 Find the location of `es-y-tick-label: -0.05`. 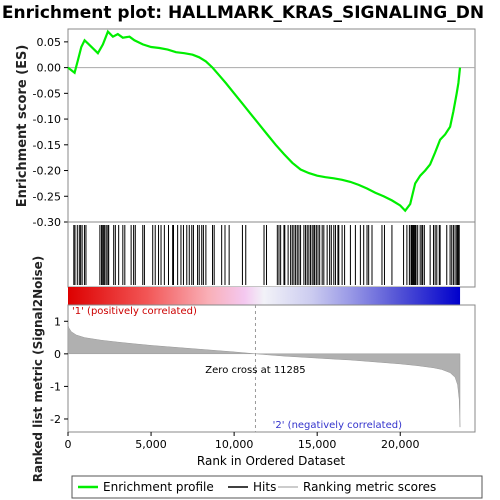

es-y-tick-label: -0.05 is located at coordinates (47, 93).